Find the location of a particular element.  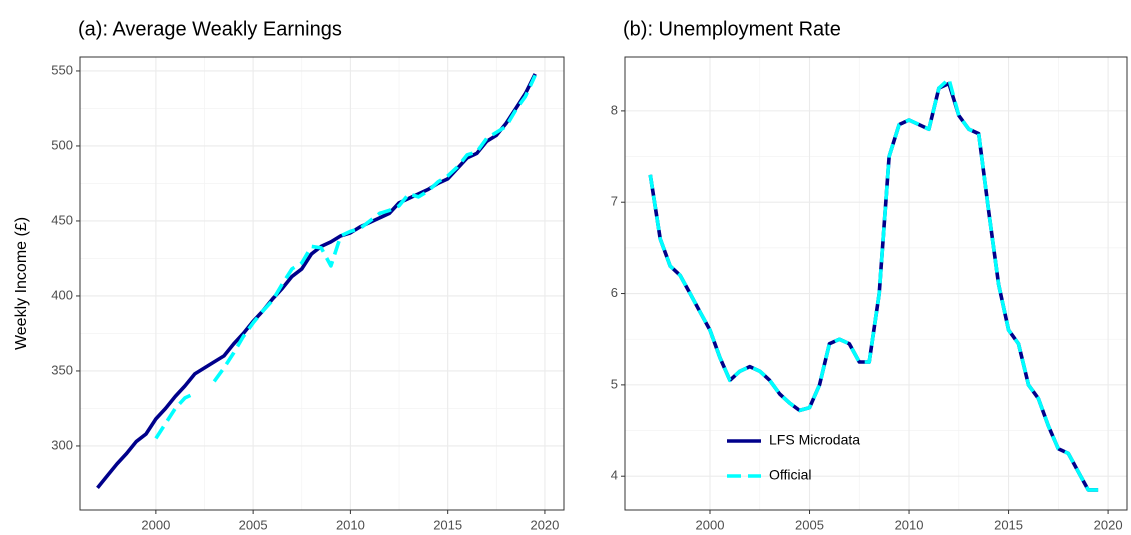

y-tick-label: 7 is located at coordinates (614, 201).